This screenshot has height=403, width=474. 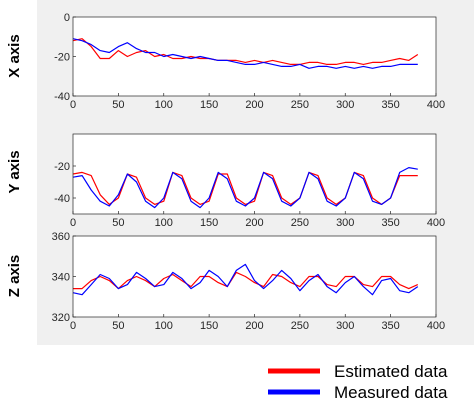 I want to click on z-axis-xtick-label: 300, so click(x=345, y=326).